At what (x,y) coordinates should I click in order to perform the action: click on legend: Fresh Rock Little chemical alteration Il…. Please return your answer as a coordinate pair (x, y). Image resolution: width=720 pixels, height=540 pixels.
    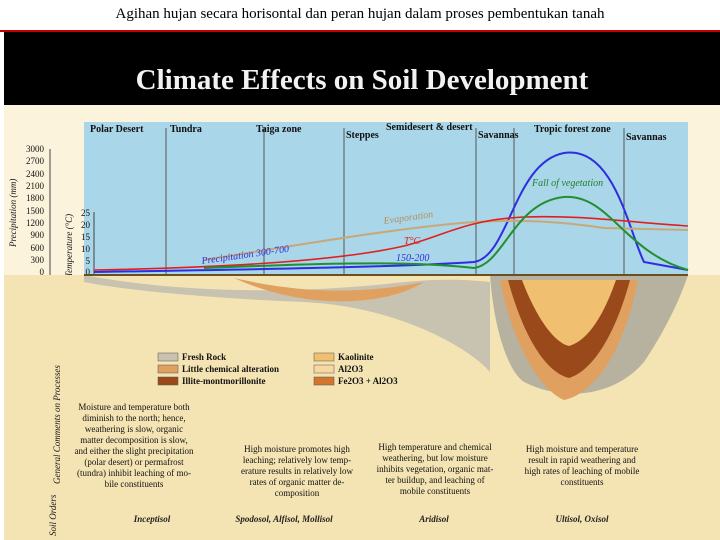
    Looking at the image, I should click on (277, 369).